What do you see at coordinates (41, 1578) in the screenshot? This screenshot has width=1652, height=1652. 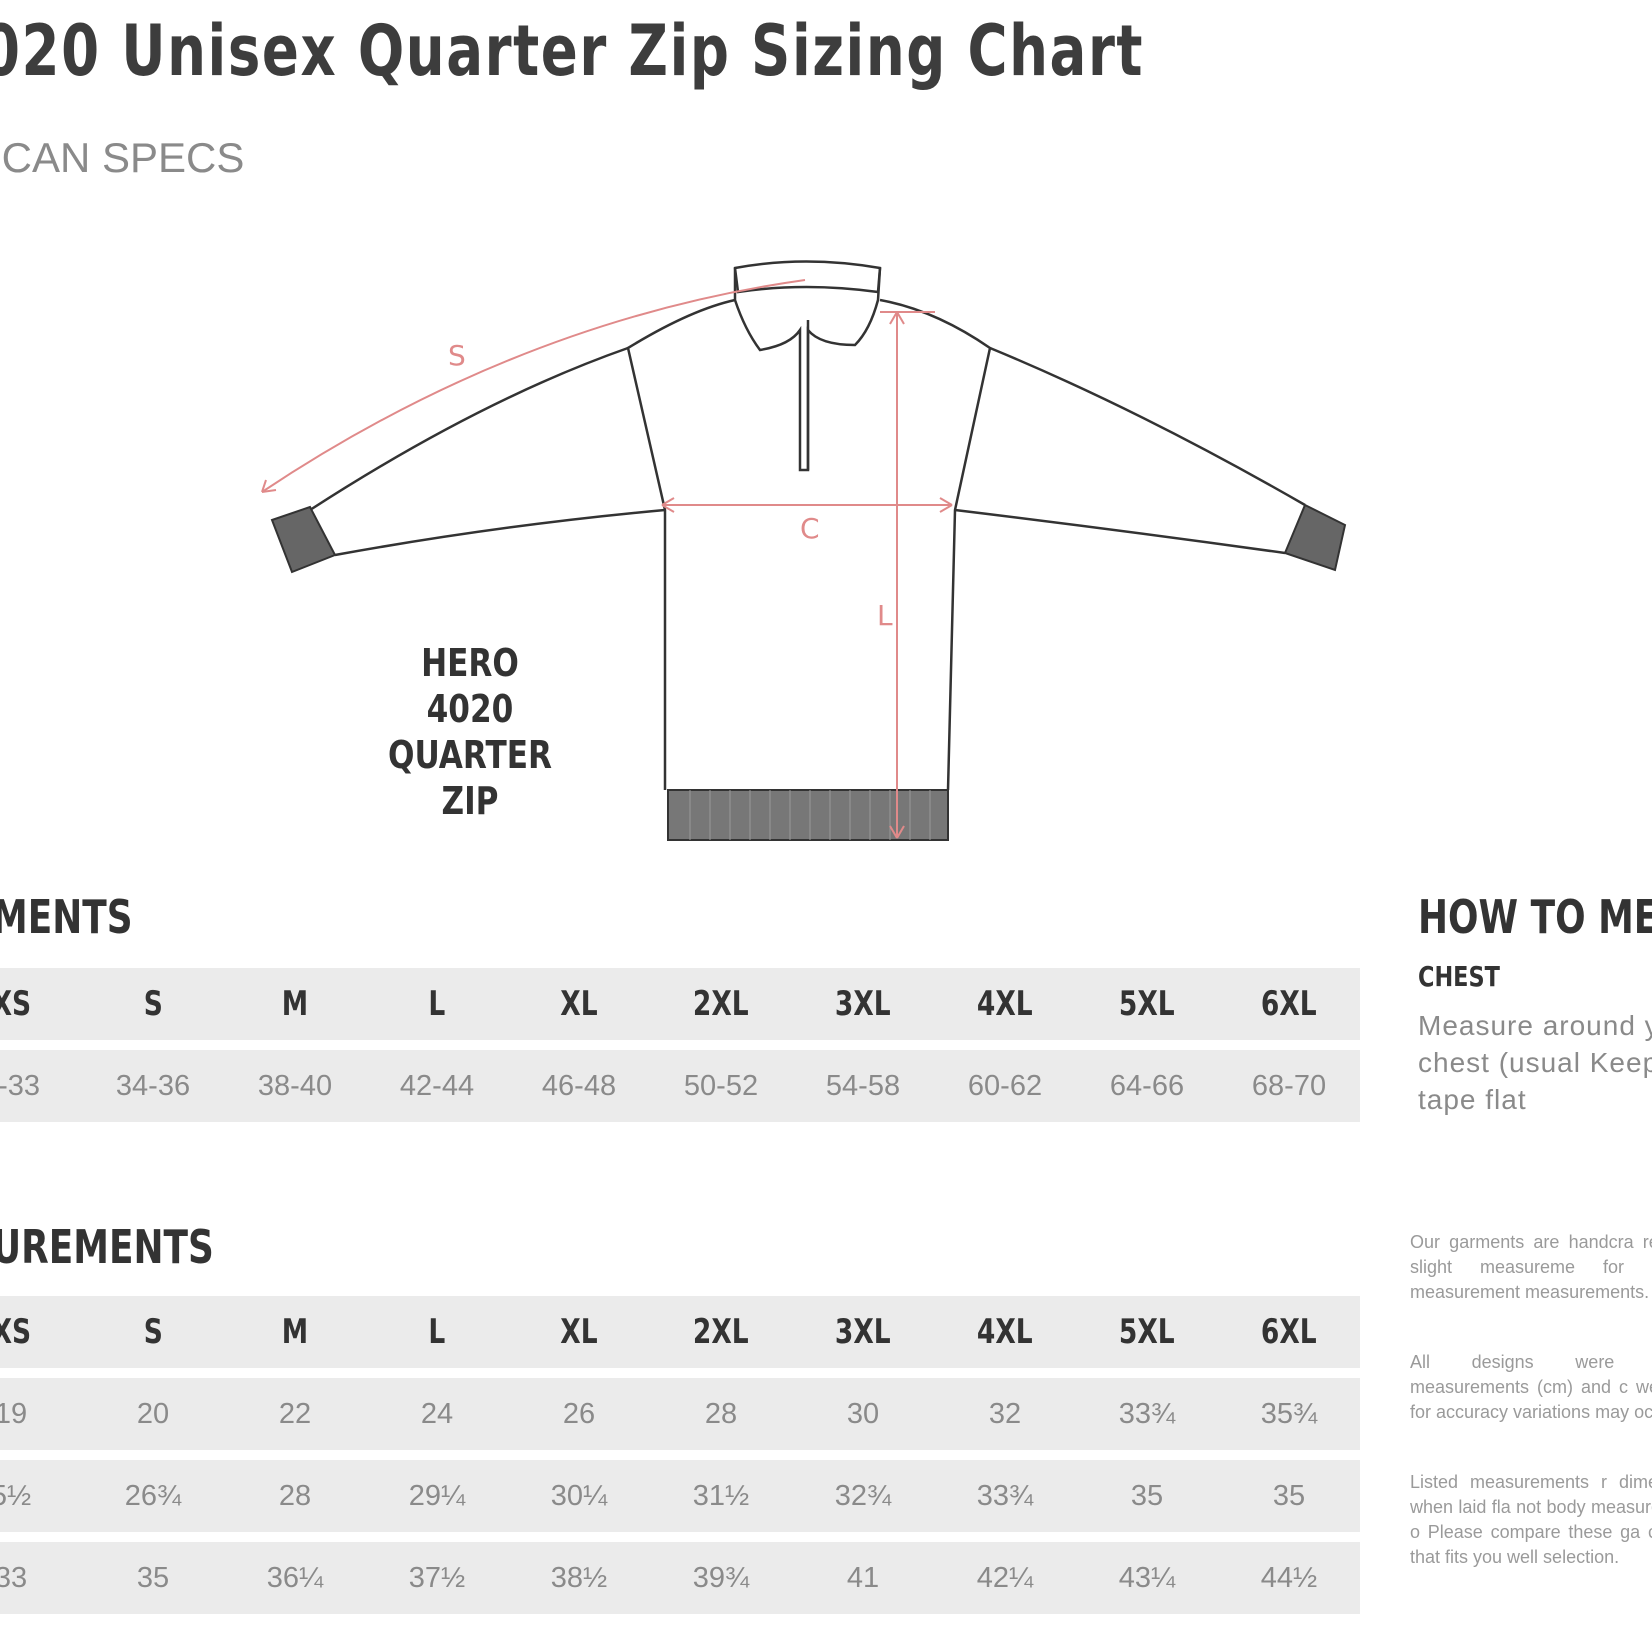 I see `table-cell: 33` at bounding box center [41, 1578].